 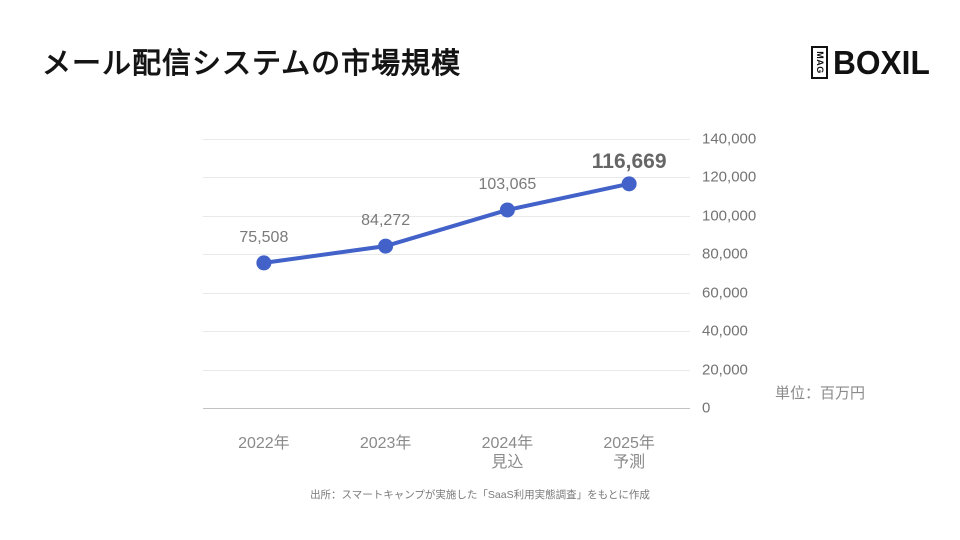 What do you see at coordinates (725, 370) in the screenshot?
I see `y-axis-tick-label: 20,000` at bounding box center [725, 370].